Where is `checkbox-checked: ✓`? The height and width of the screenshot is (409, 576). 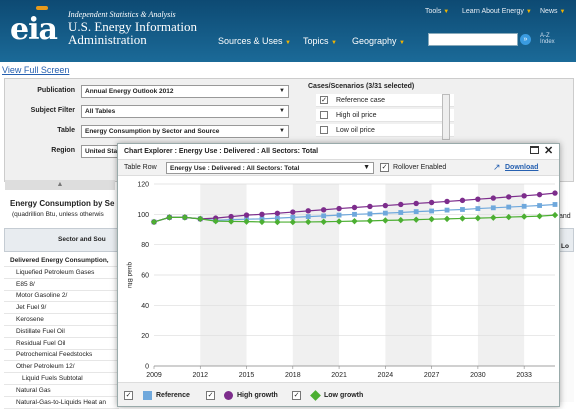 checkbox-checked: ✓ is located at coordinates (324, 100).